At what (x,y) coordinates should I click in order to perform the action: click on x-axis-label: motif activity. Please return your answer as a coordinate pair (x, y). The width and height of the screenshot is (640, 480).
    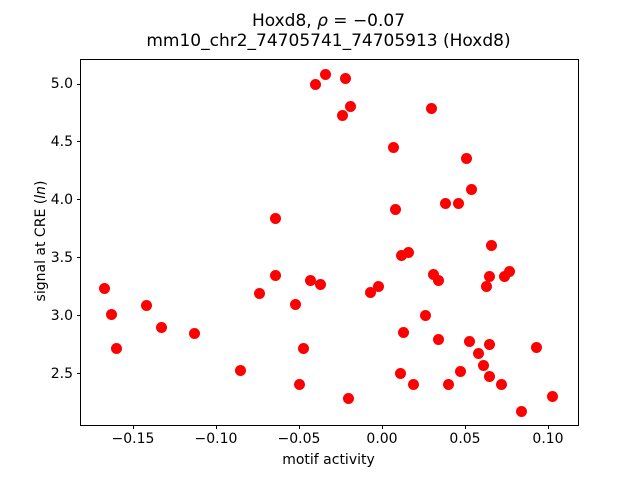
    Looking at the image, I should click on (328, 460).